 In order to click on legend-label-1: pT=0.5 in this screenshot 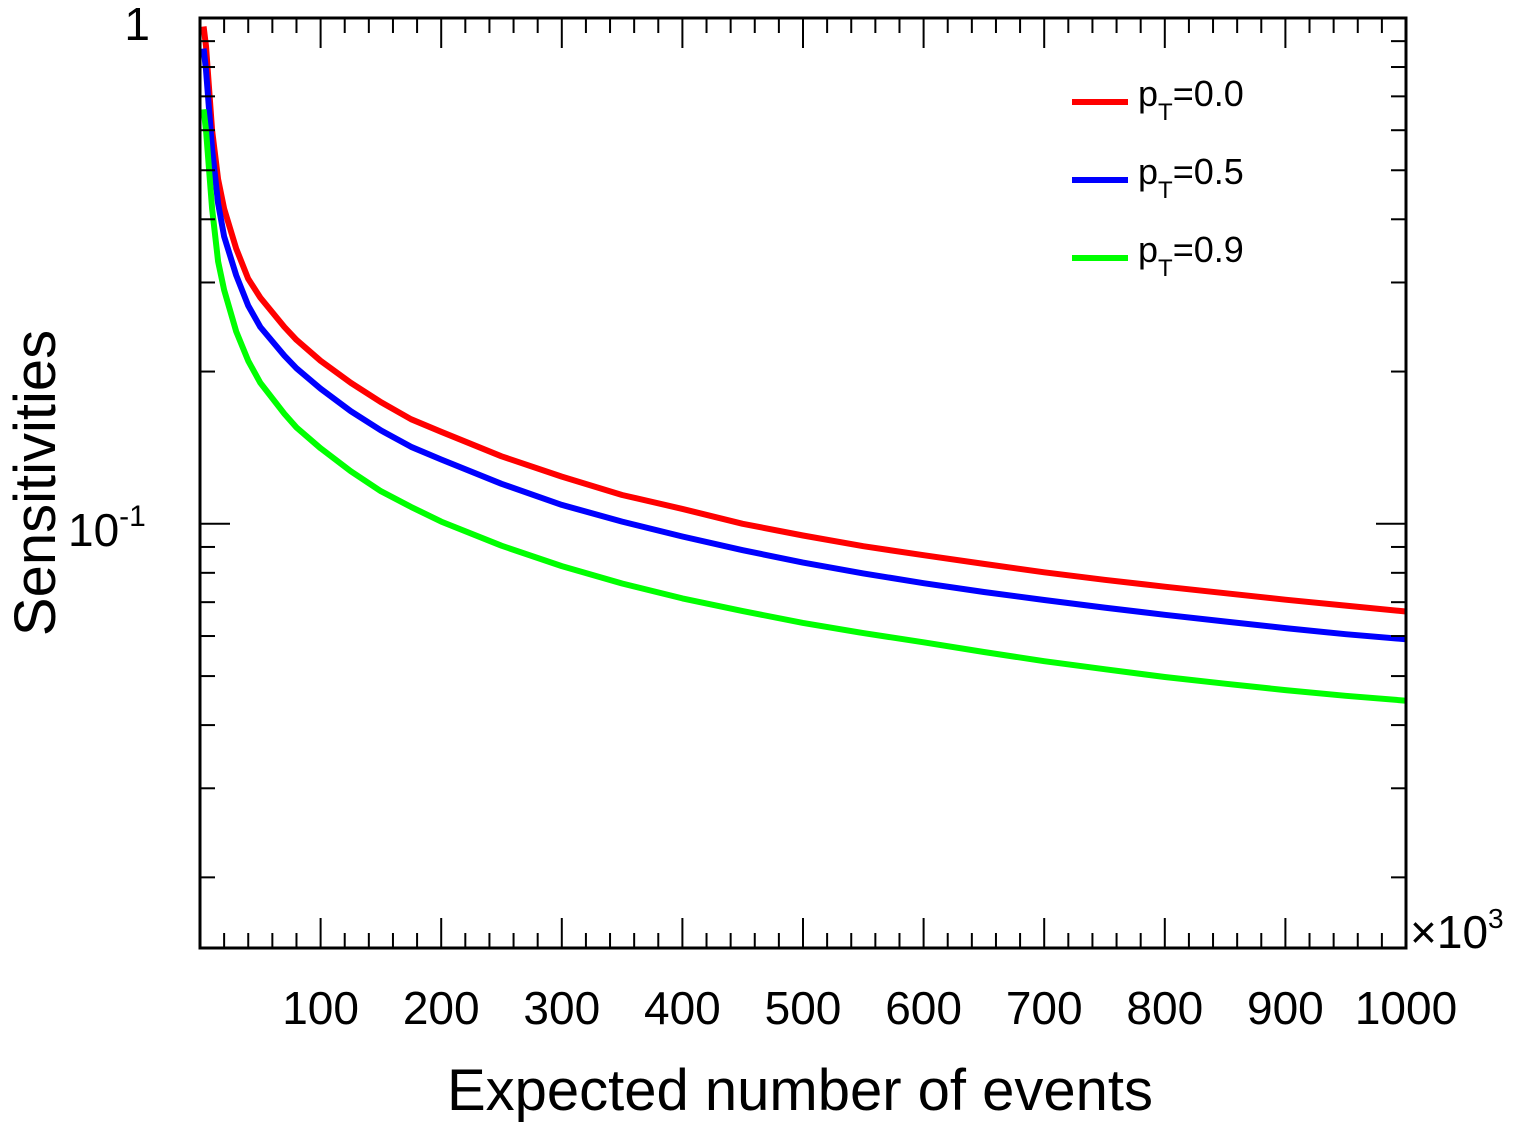, I will do `click(1191, 177)`.